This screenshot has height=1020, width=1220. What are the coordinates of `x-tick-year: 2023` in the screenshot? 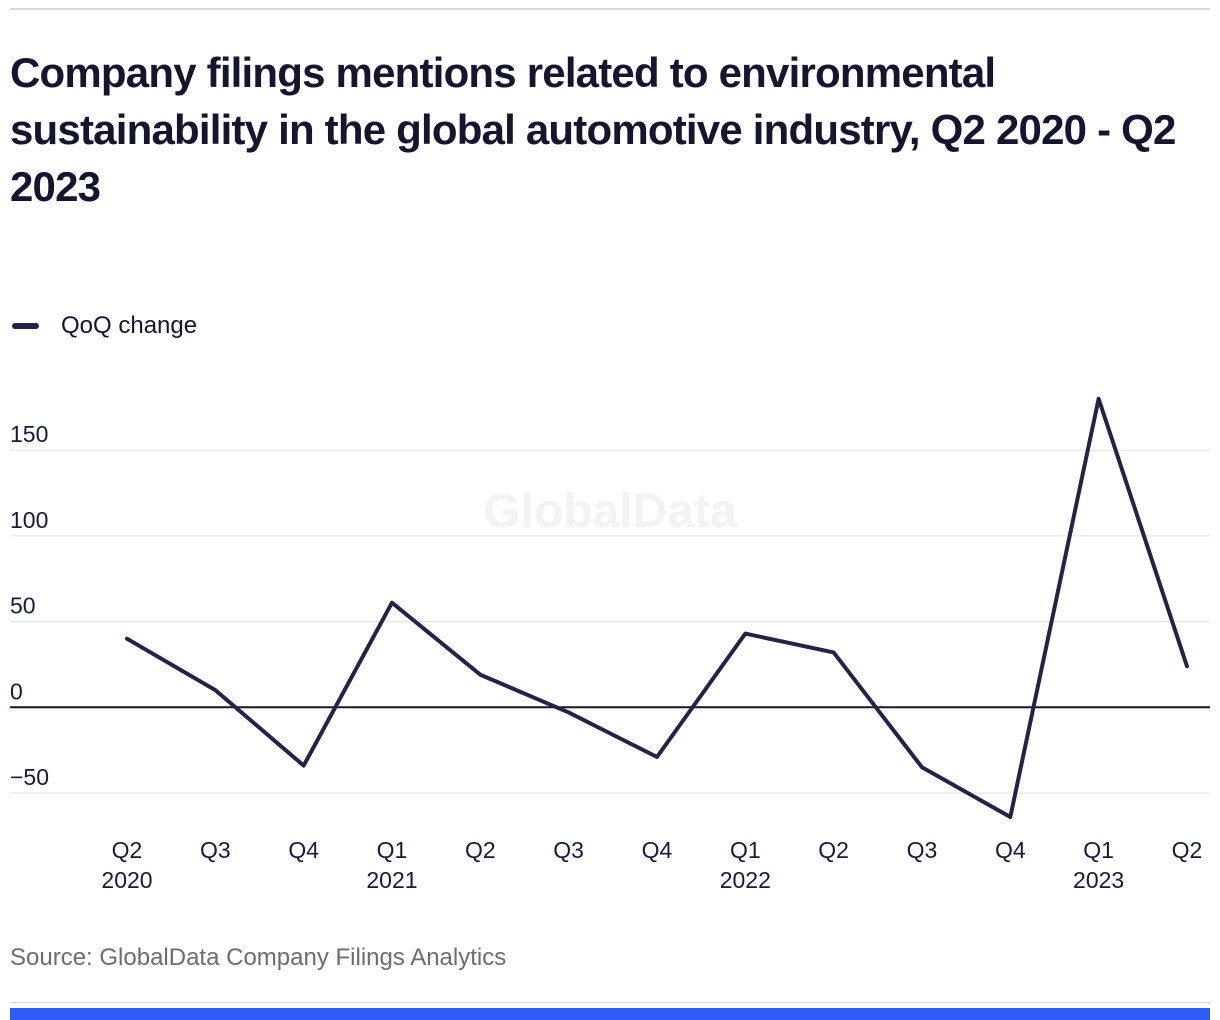 It's located at (1098, 880).